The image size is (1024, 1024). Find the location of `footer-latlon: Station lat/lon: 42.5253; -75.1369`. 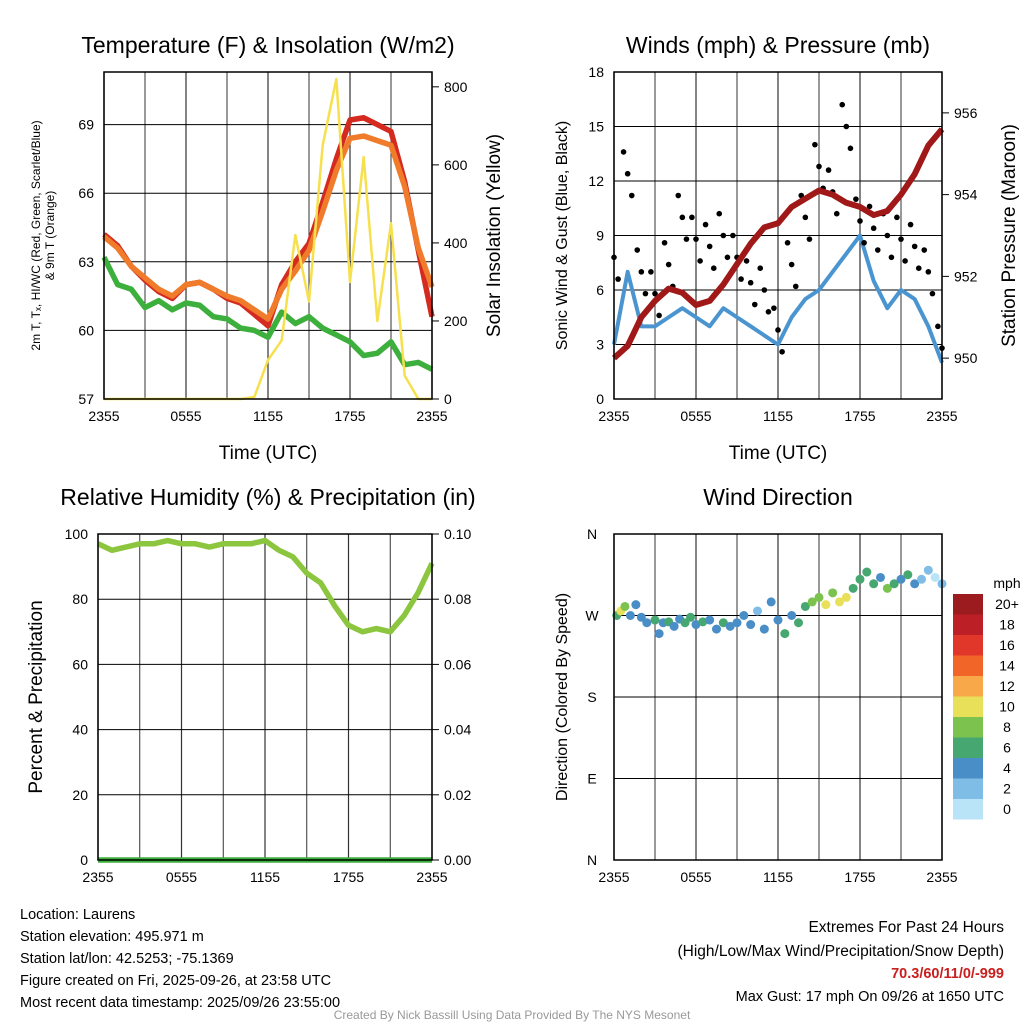

footer-latlon: Station lat/lon: 42.5253; -75.1369 is located at coordinates (127, 959).